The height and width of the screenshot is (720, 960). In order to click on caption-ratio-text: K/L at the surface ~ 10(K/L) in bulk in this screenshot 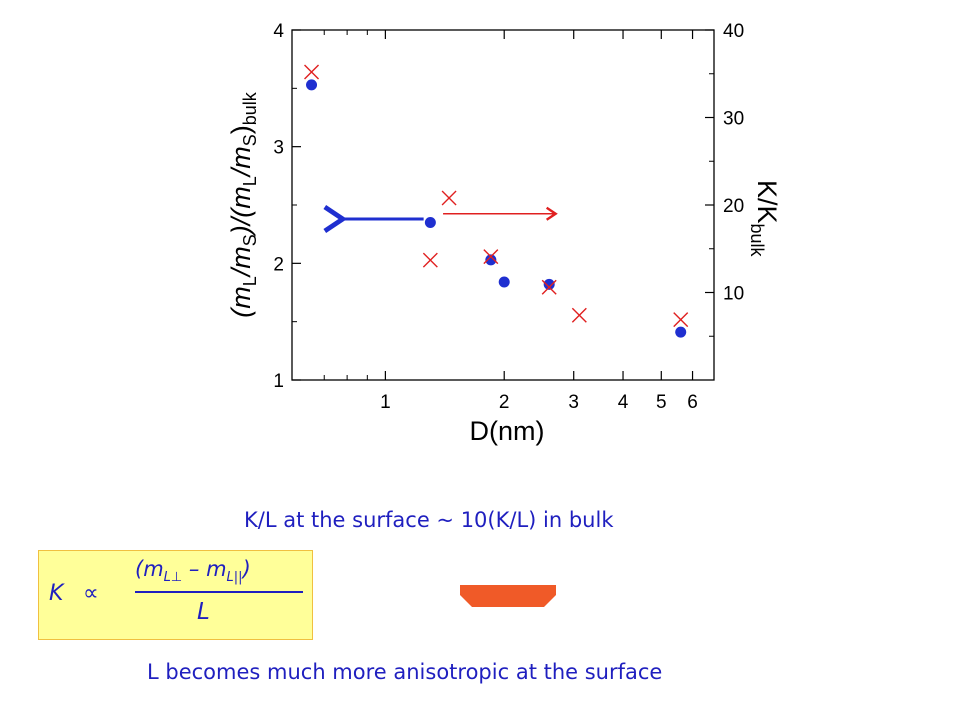, I will do `click(429, 520)`.